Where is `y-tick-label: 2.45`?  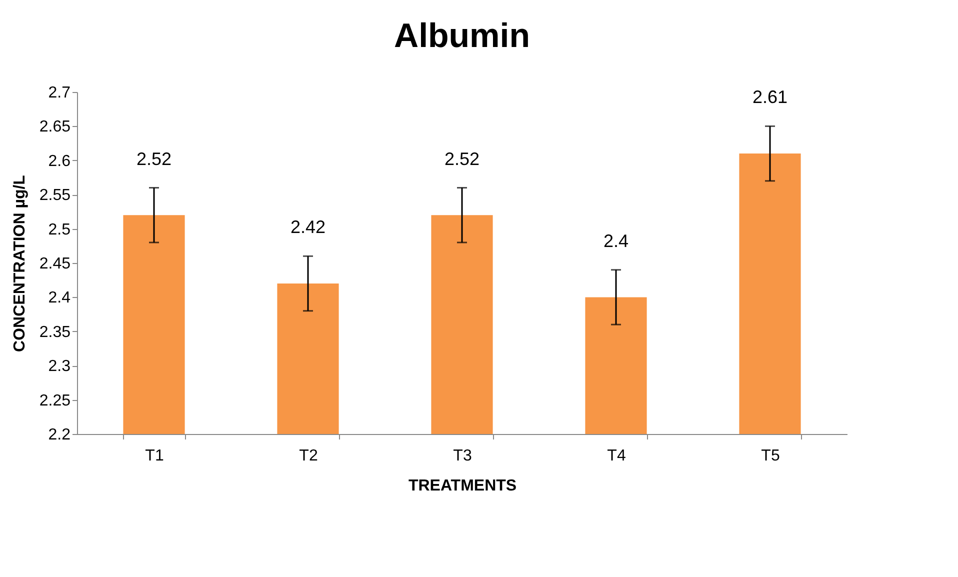 y-tick-label: 2.45 is located at coordinates (55, 264).